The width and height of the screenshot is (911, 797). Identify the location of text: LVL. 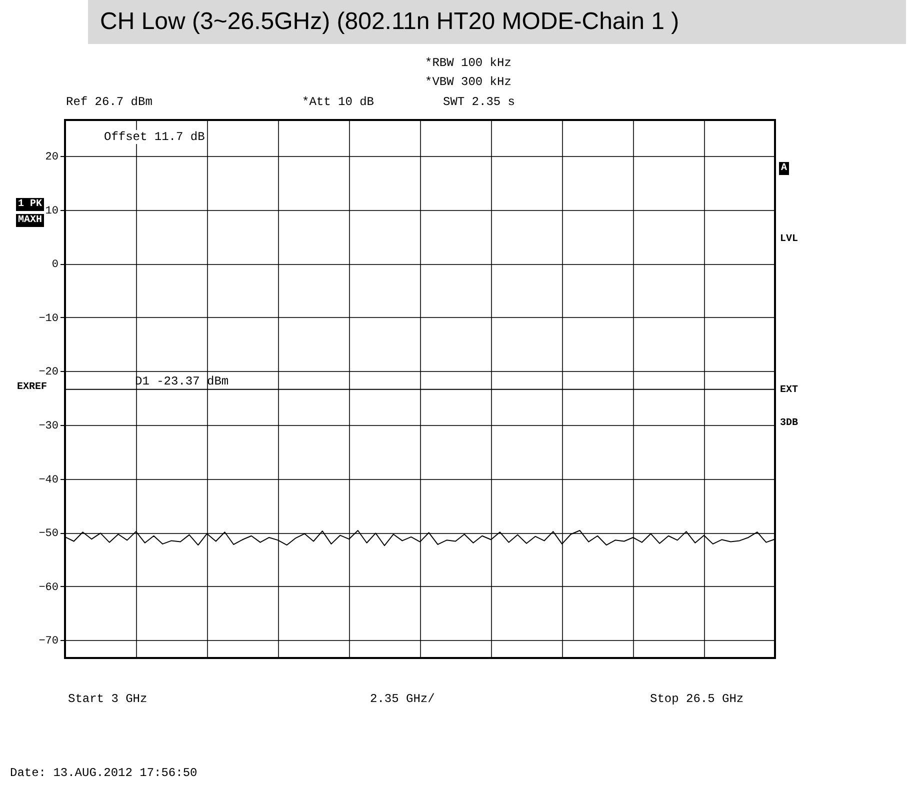
(789, 239).